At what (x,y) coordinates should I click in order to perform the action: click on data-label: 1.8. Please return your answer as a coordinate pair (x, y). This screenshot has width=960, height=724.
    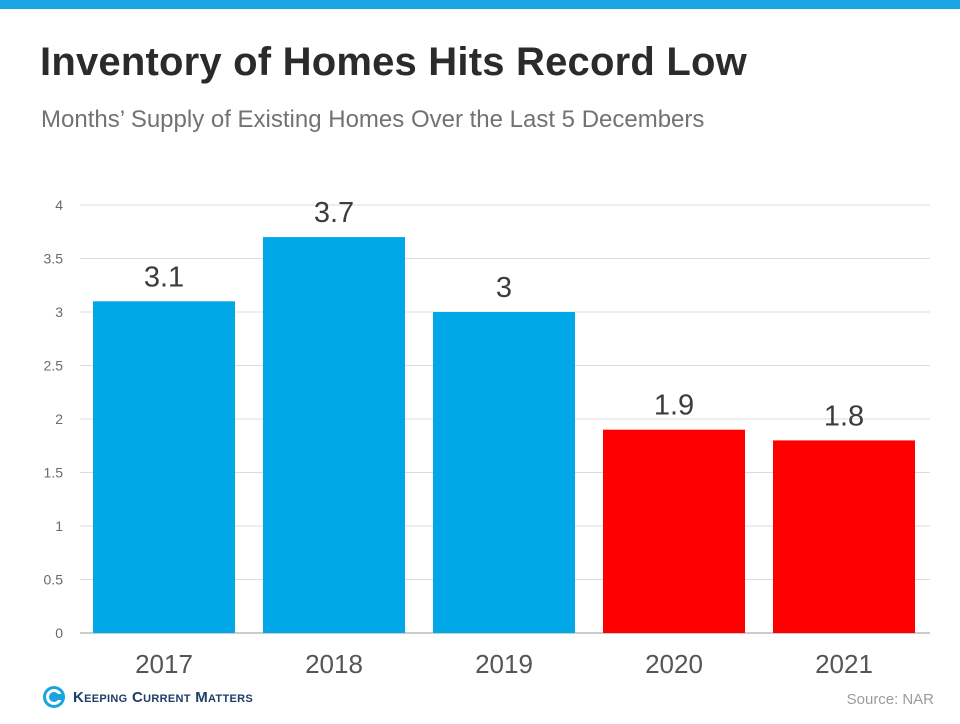
    Looking at the image, I should click on (844, 416).